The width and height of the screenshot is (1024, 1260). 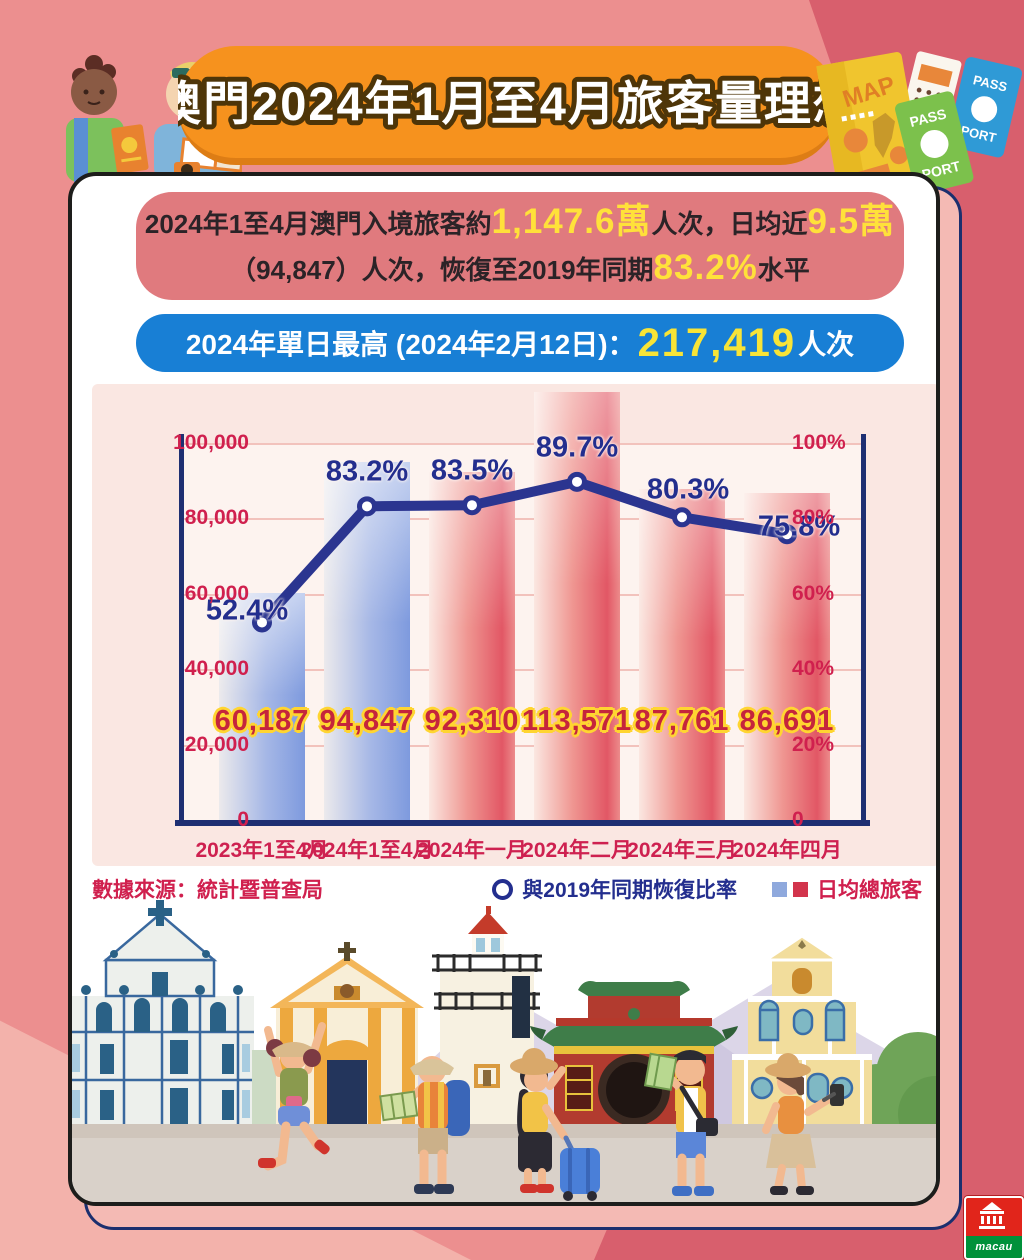 What do you see at coordinates (934, 142) in the screenshot?
I see `passport-green-icon: PASS PORT` at bounding box center [934, 142].